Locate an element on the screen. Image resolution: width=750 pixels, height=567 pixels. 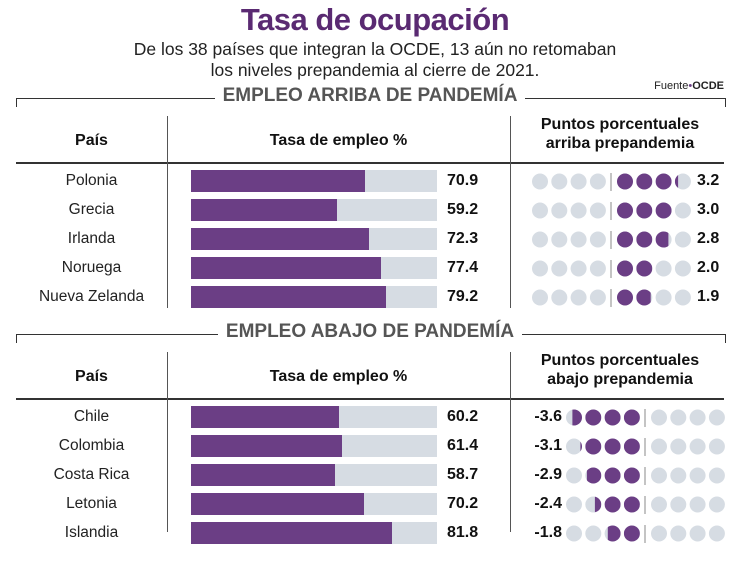
rate-value: 77.4 is located at coordinates (463, 267).